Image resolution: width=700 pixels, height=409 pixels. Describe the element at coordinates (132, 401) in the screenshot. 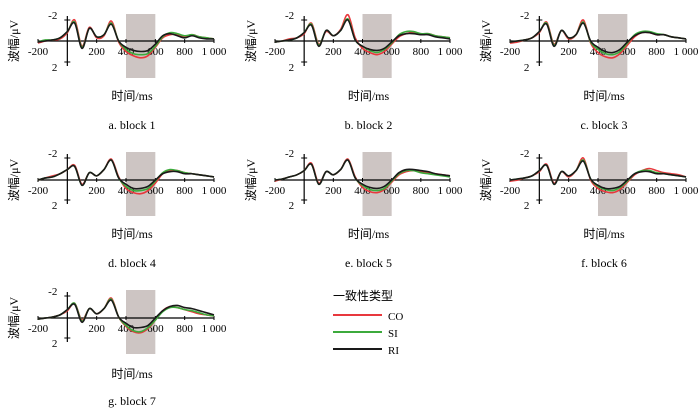

I see `panel-caption: g. block 7` at that location.